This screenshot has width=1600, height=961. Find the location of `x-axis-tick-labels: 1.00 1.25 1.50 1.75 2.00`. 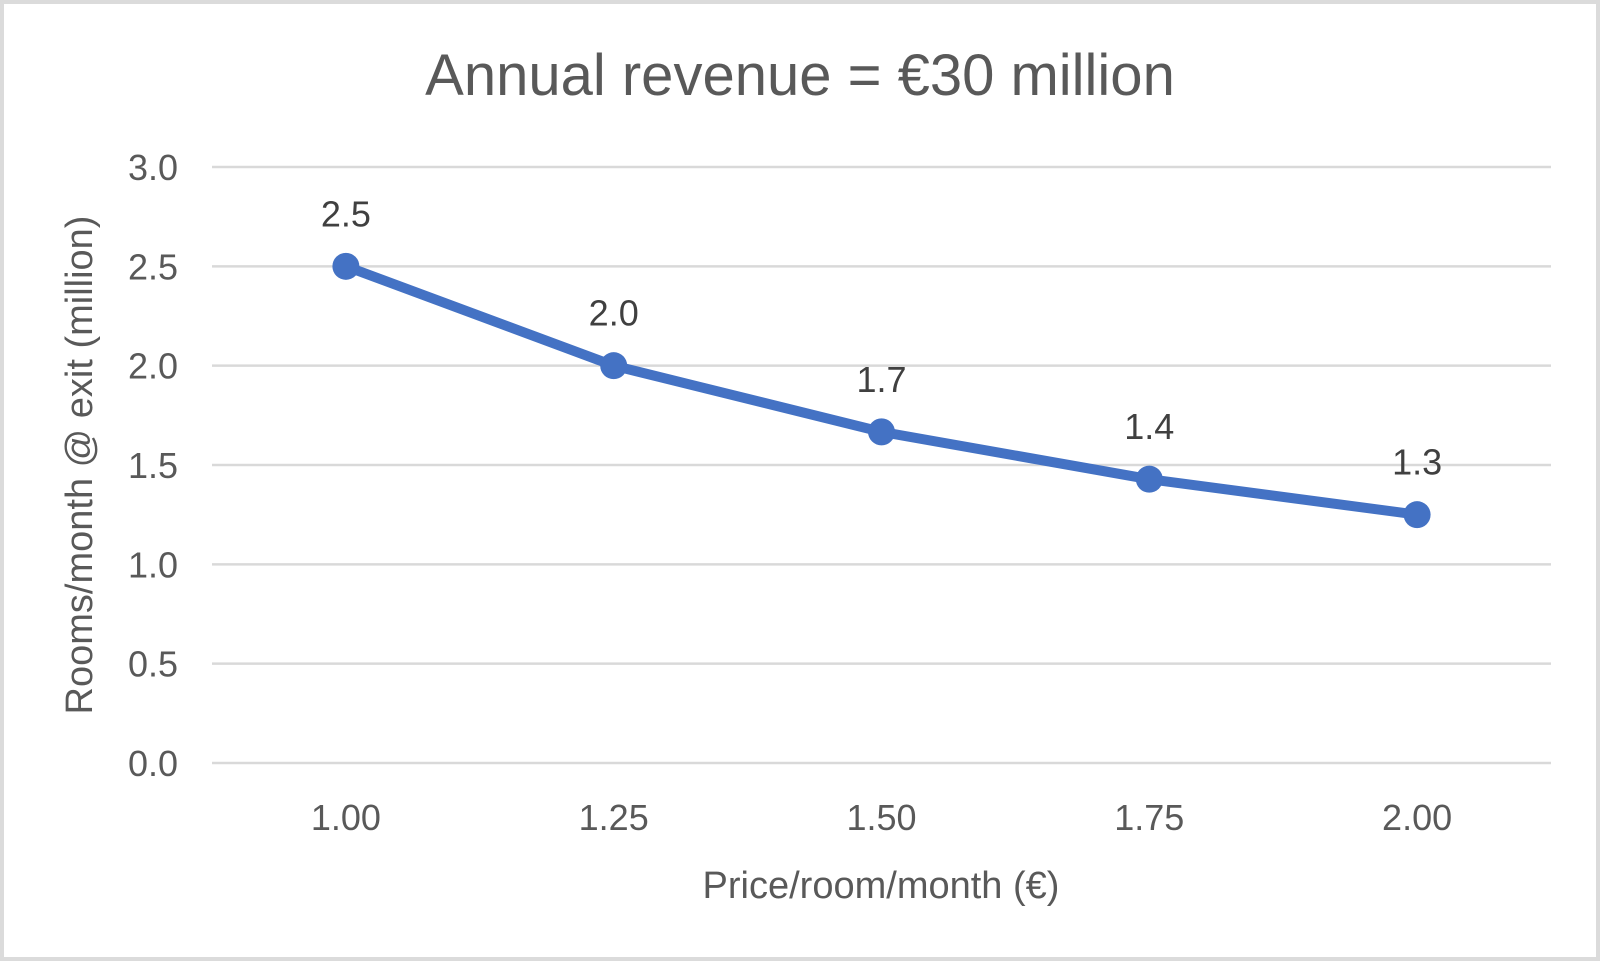

x-axis-tick-labels: 1.00 1.25 1.50 1.75 2.00 is located at coordinates (881, 817).